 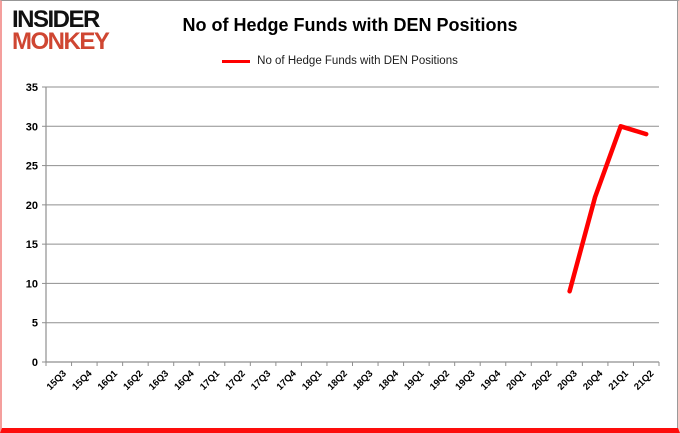 I want to click on x-tick-label: 21Q2, so click(x=644, y=380).